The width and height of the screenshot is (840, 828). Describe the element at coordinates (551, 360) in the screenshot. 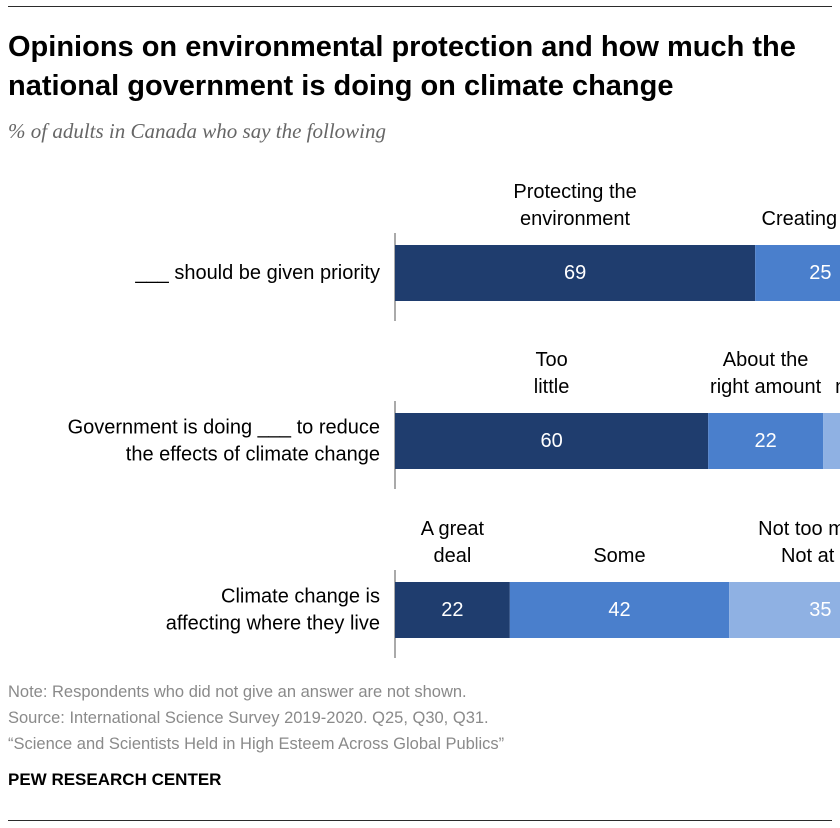

I see `segment-category-label: Too` at that location.